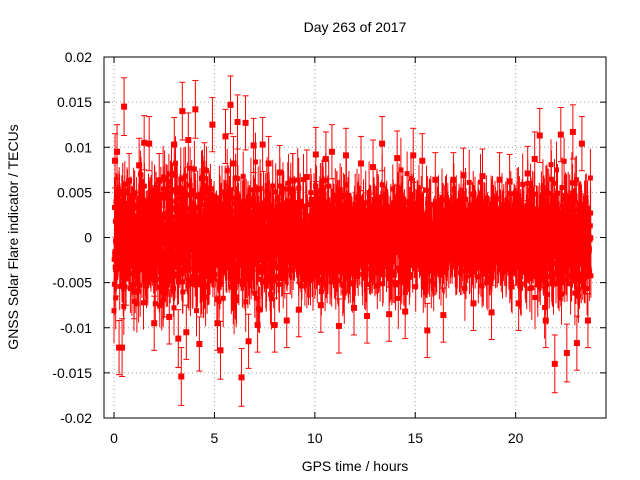 The width and height of the screenshot is (640, 480). Describe the element at coordinates (215, 438) in the screenshot. I see `x-tick-label: 5` at that location.